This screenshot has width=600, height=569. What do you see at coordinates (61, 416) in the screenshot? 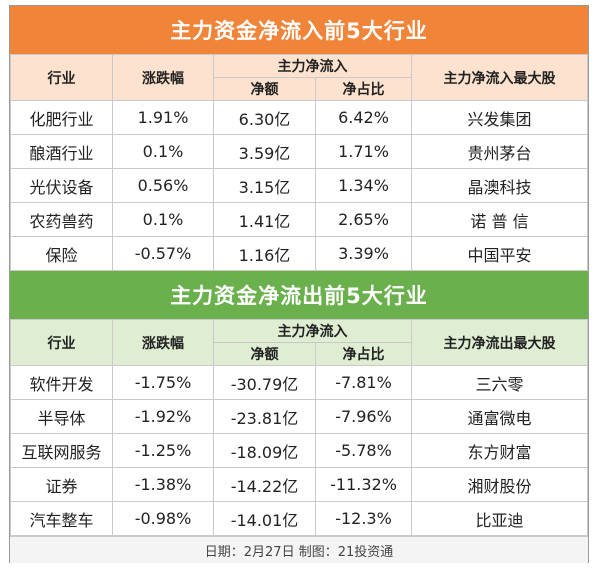
I see `industry-cell: 半导体` at bounding box center [61, 416].